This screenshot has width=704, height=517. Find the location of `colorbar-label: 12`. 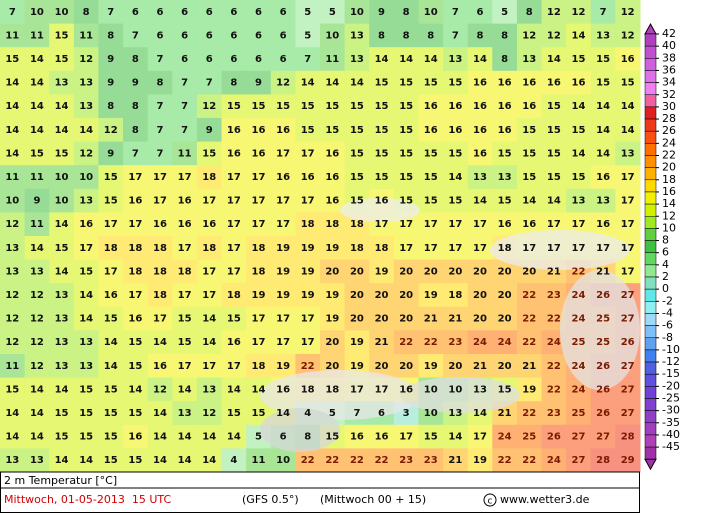

colorbar-label: 12 is located at coordinates (669, 215).